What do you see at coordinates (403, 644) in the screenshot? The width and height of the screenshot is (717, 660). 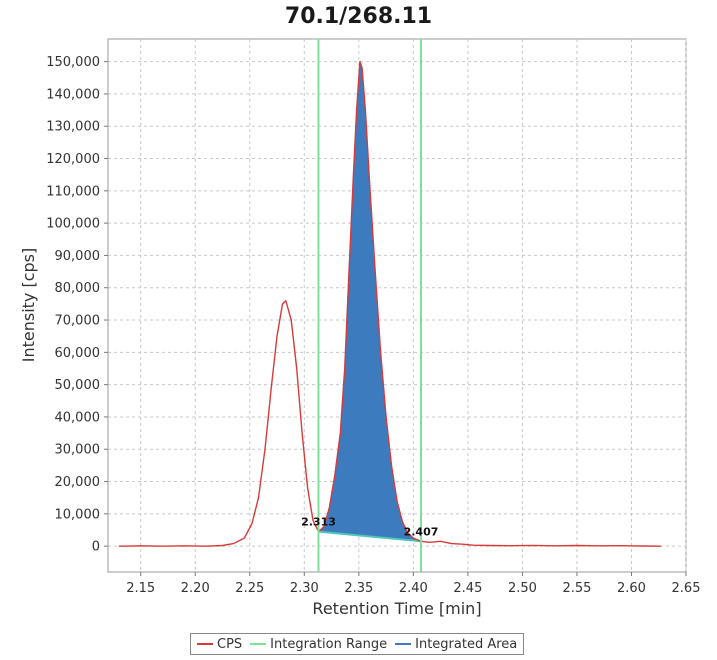 I see `integrated-area-swatch-icon` at bounding box center [403, 644].